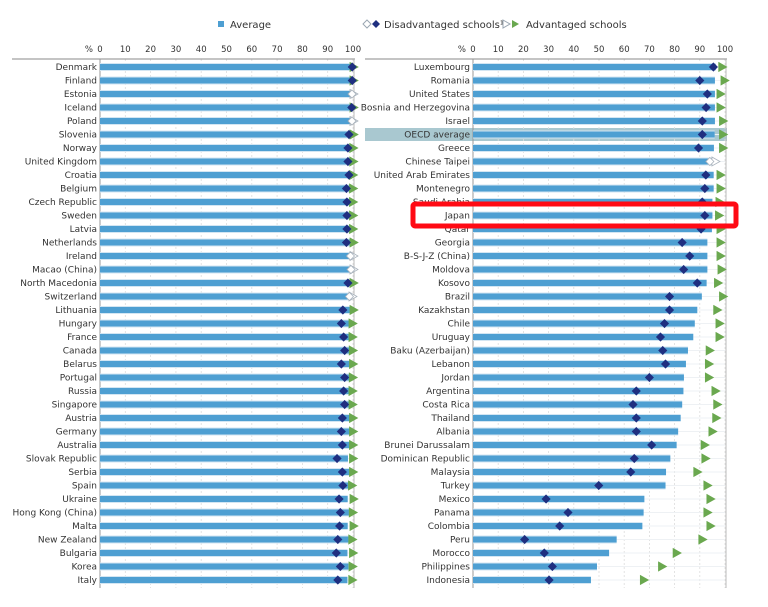 The width and height of the screenshot is (768, 607). What do you see at coordinates (192, 459) in the screenshot?
I see `row-slovak-republic: Slovak Republic` at bounding box center [192, 459].